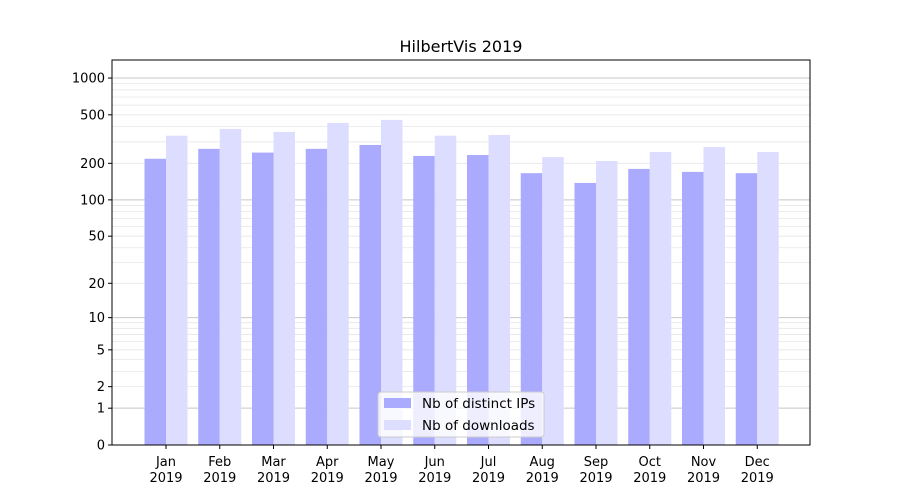 This screenshot has width=900, height=504. What do you see at coordinates (96, 284) in the screenshot?
I see `y-tick-label: 20` at bounding box center [96, 284].